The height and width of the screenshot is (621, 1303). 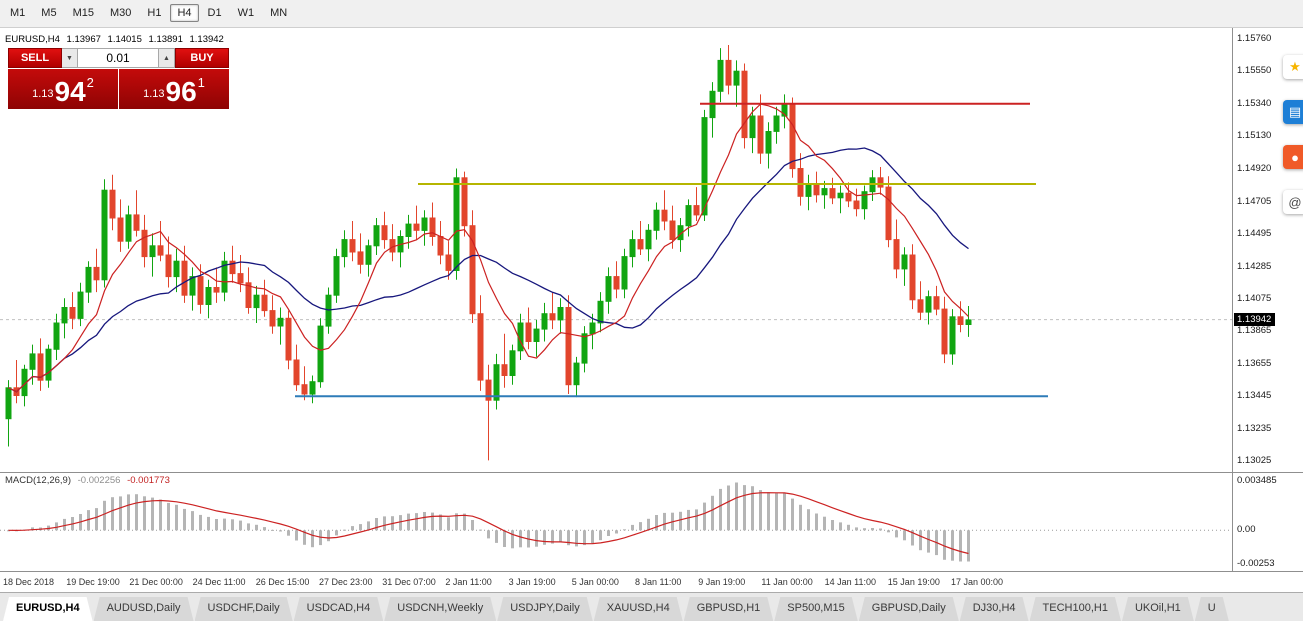 What do you see at coordinates (83, 13) in the screenshot?
I see `timeframe-button-m15: M15` at bounding box center [83, 13].